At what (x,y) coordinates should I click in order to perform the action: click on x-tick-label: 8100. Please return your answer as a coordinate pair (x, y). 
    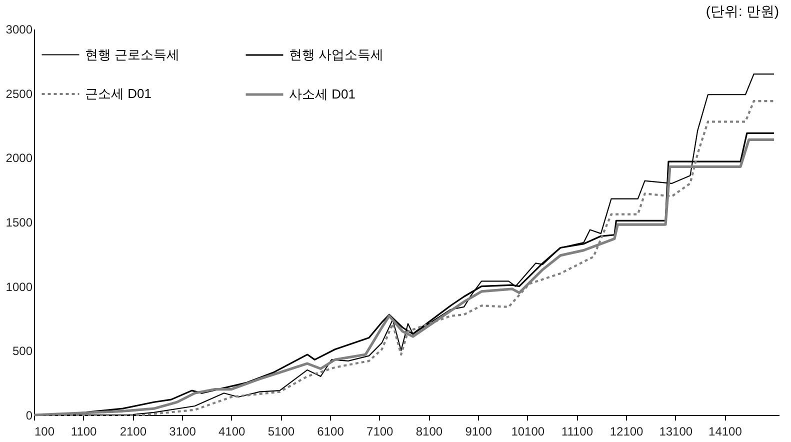
    Looking at the image, I should click on (429, 431).